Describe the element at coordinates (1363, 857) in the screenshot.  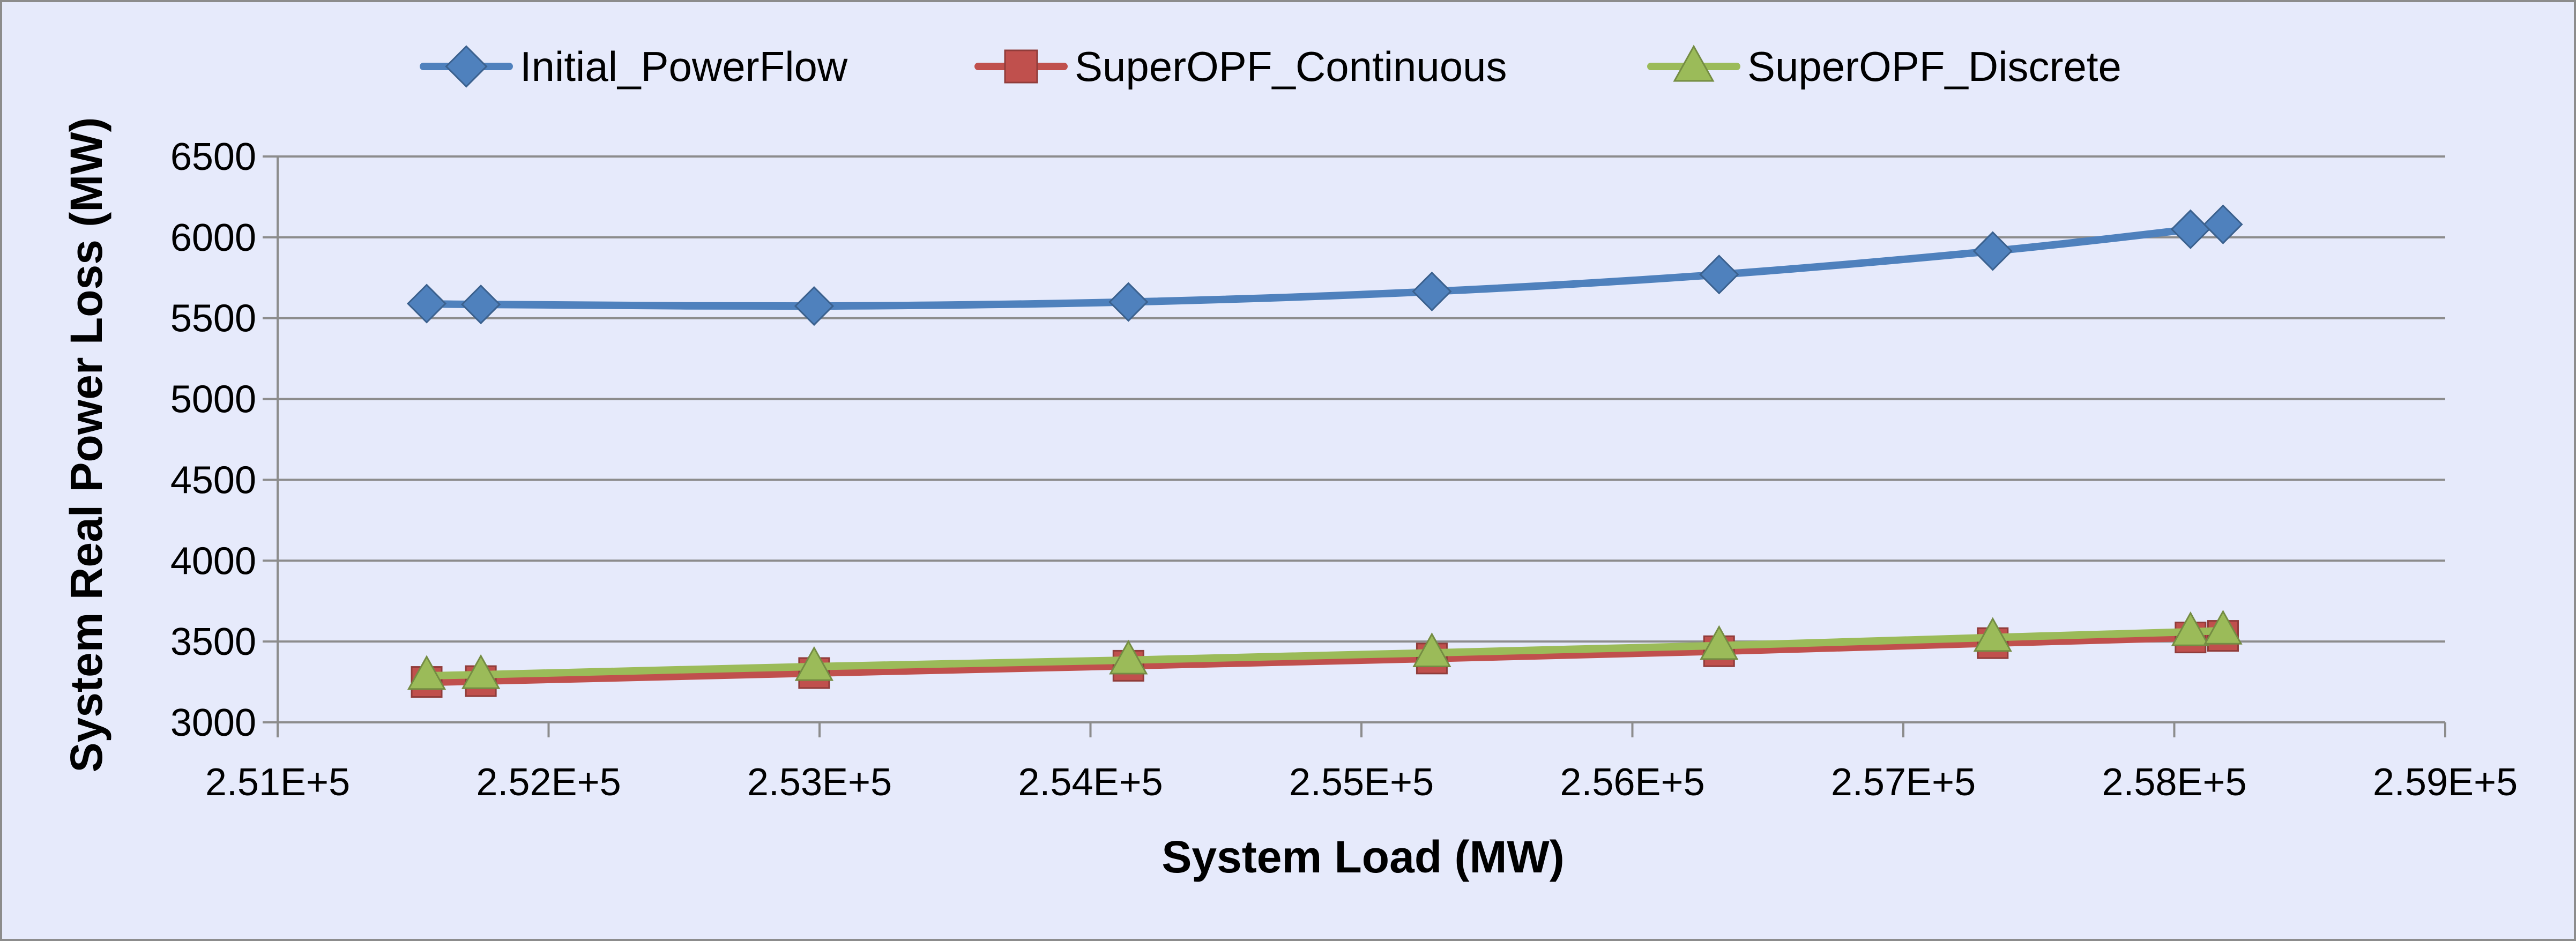
I see `x-axis-title: System Load (MW)` at that location.